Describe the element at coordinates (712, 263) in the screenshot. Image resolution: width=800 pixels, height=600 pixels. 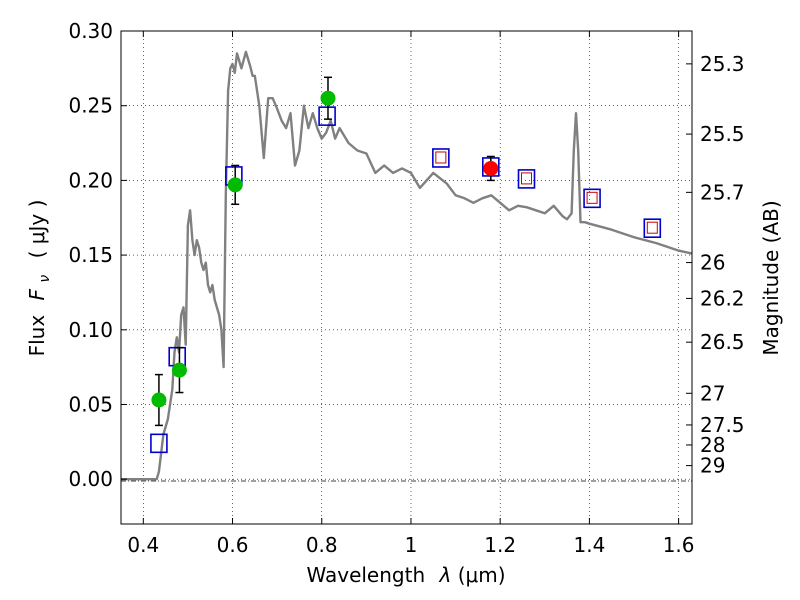
I see `mag-tick-label: 26` at that location.